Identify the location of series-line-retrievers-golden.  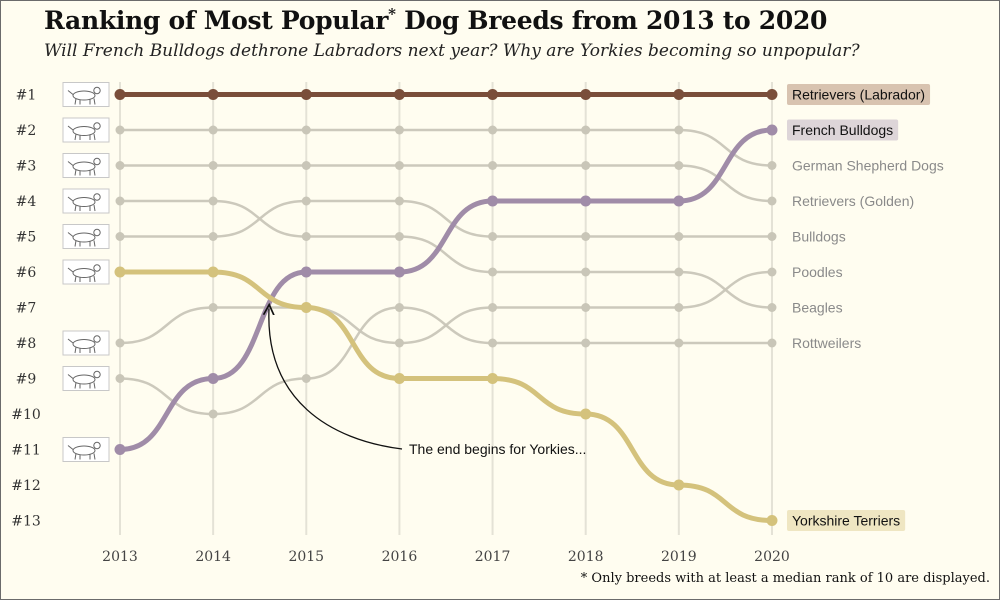
(446, 183).